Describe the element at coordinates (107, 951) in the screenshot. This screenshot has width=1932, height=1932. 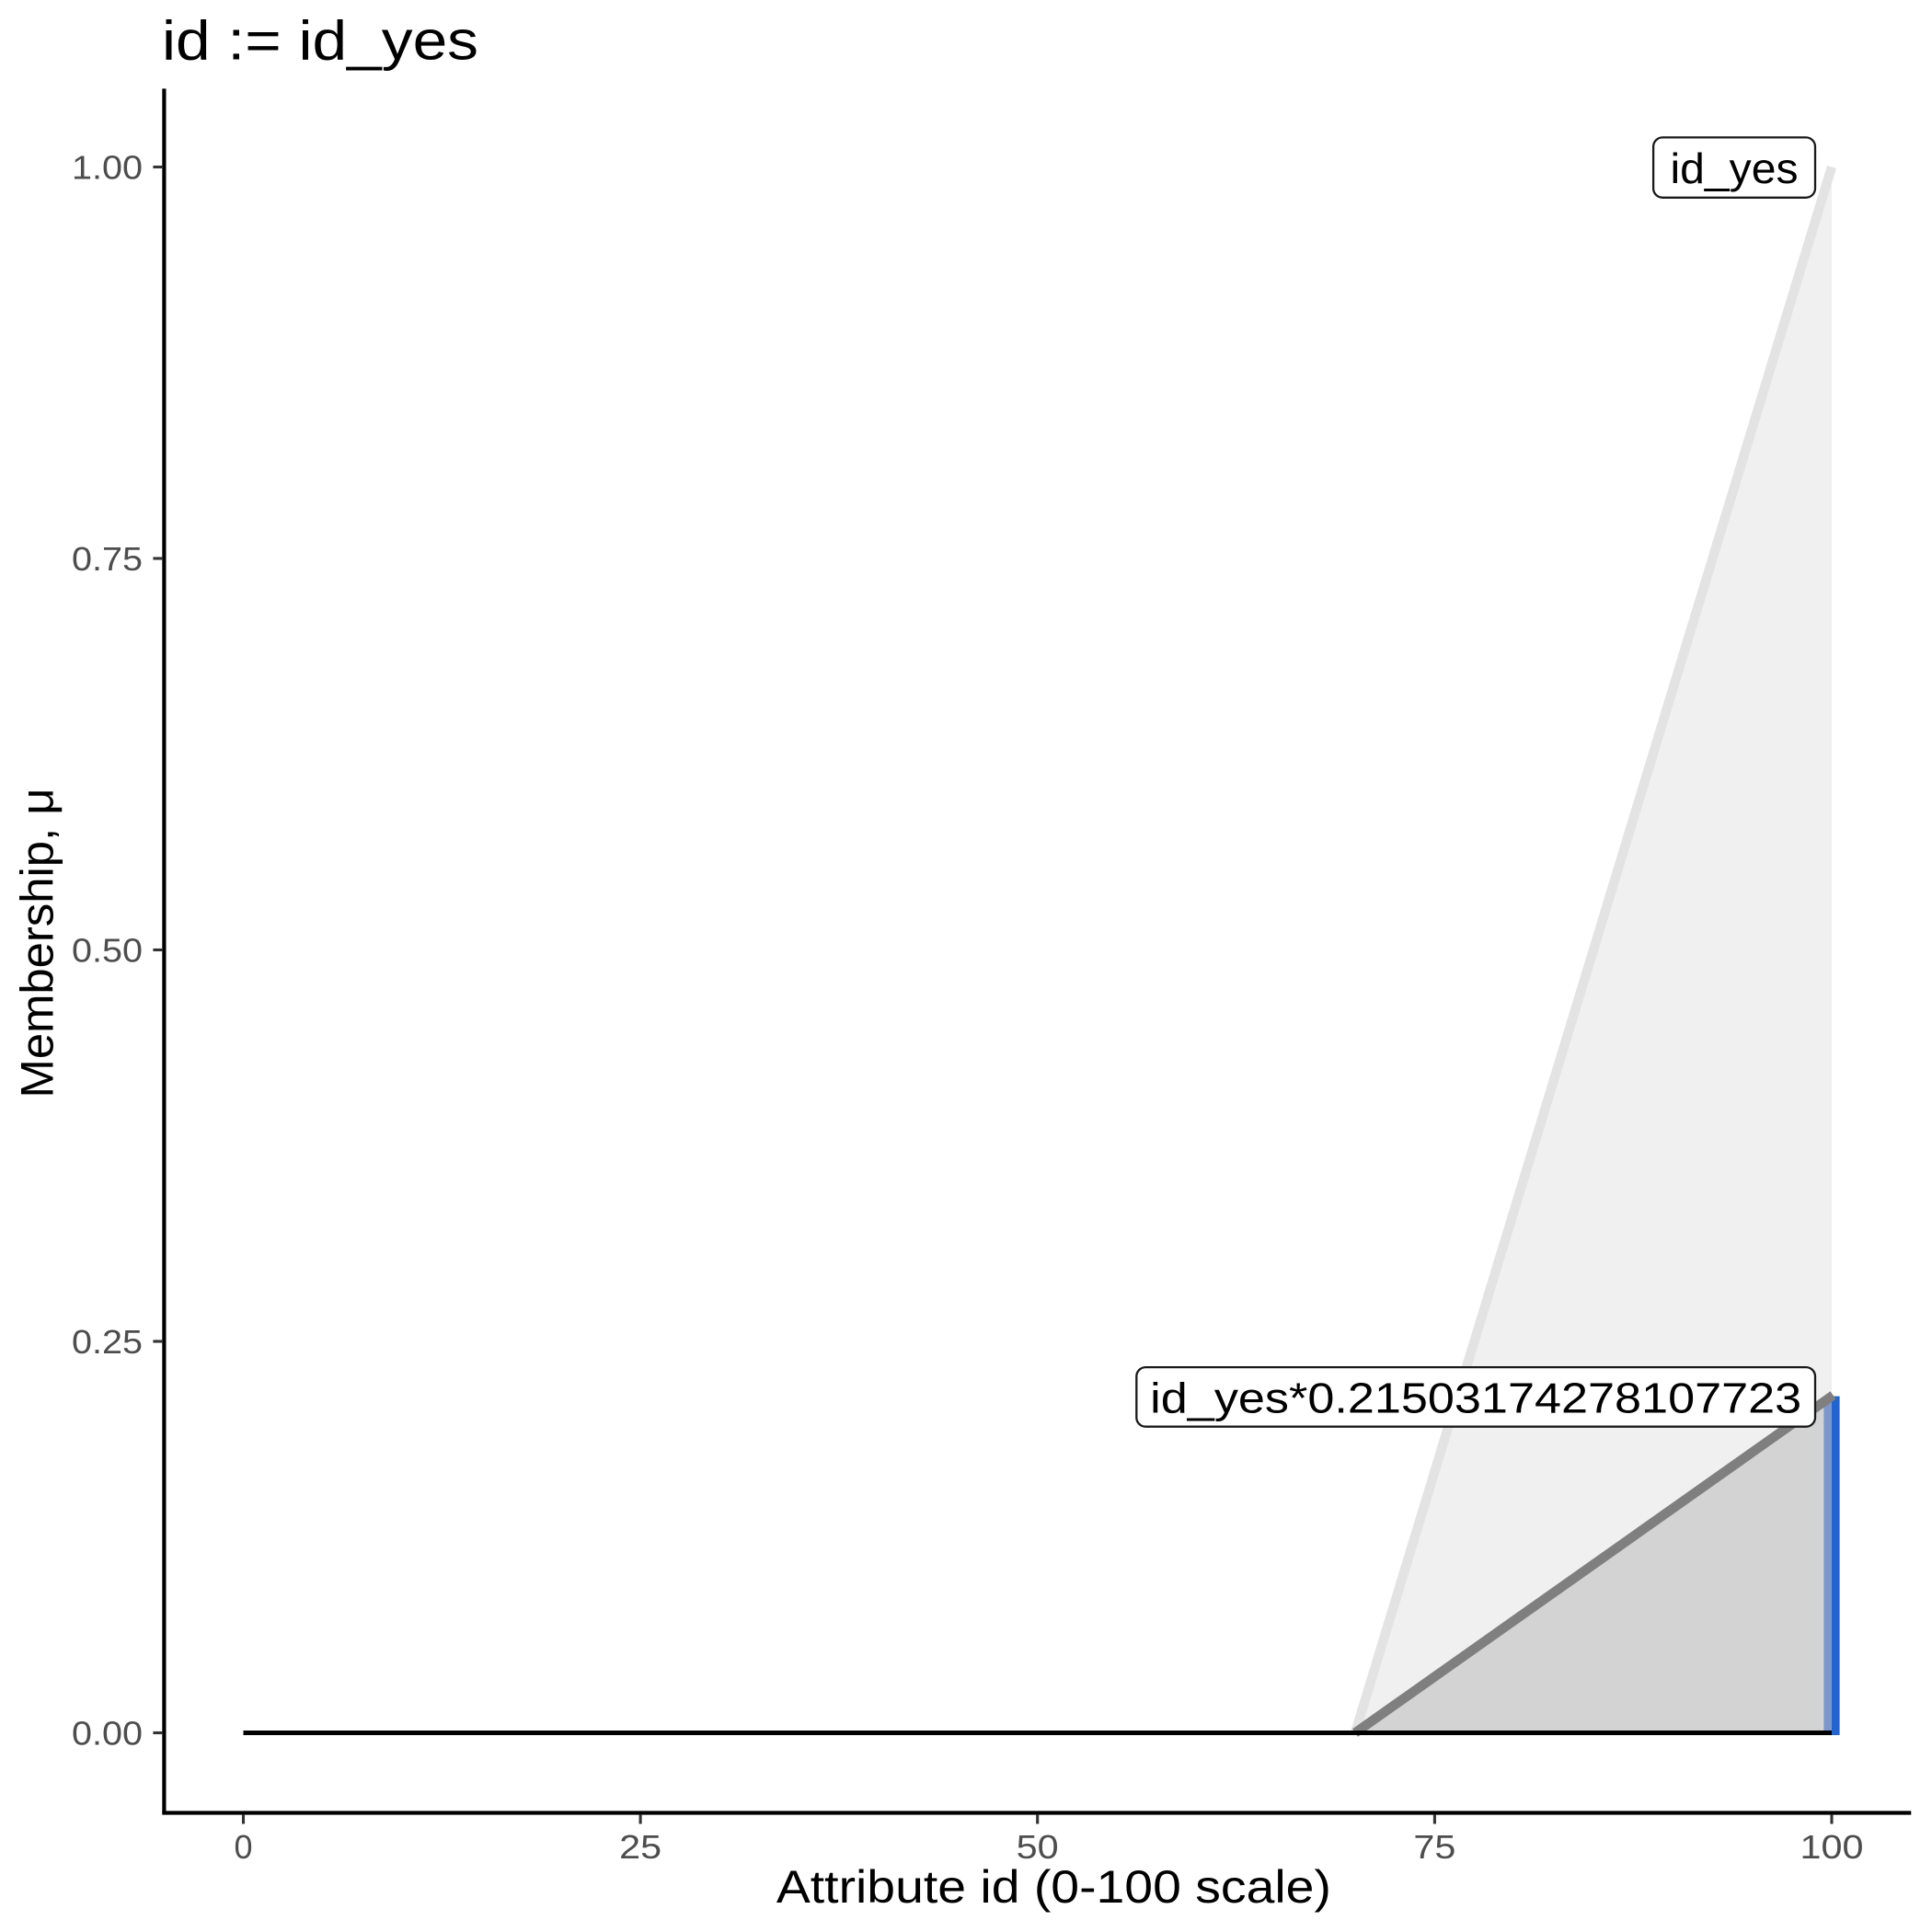
I see `svg-text: 0.50` at that location.